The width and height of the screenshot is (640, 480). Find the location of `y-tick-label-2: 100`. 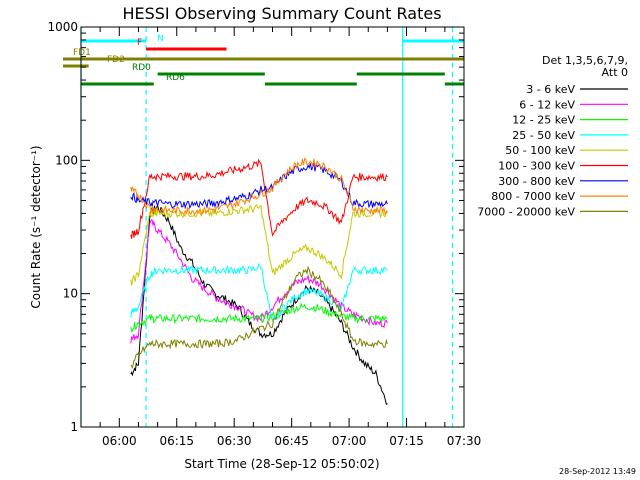

y-tick-label-2: 100 is located at coordinates (66, 160).